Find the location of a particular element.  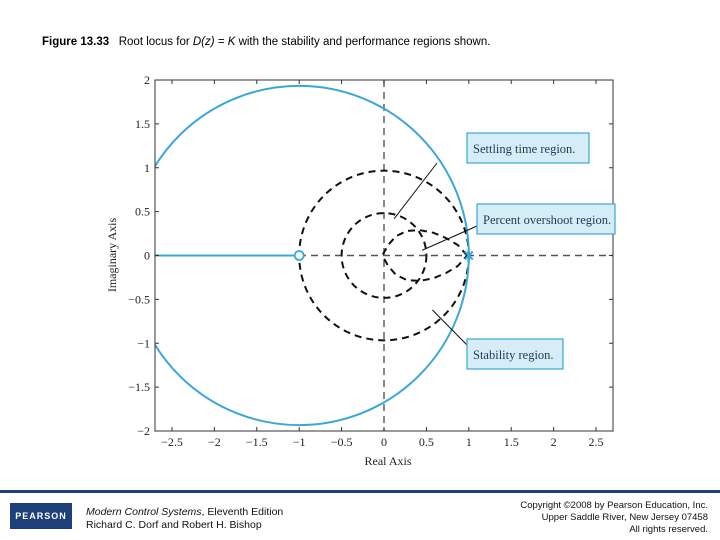

y-tick-label: −0.5 is located at coordinates (139, 299).